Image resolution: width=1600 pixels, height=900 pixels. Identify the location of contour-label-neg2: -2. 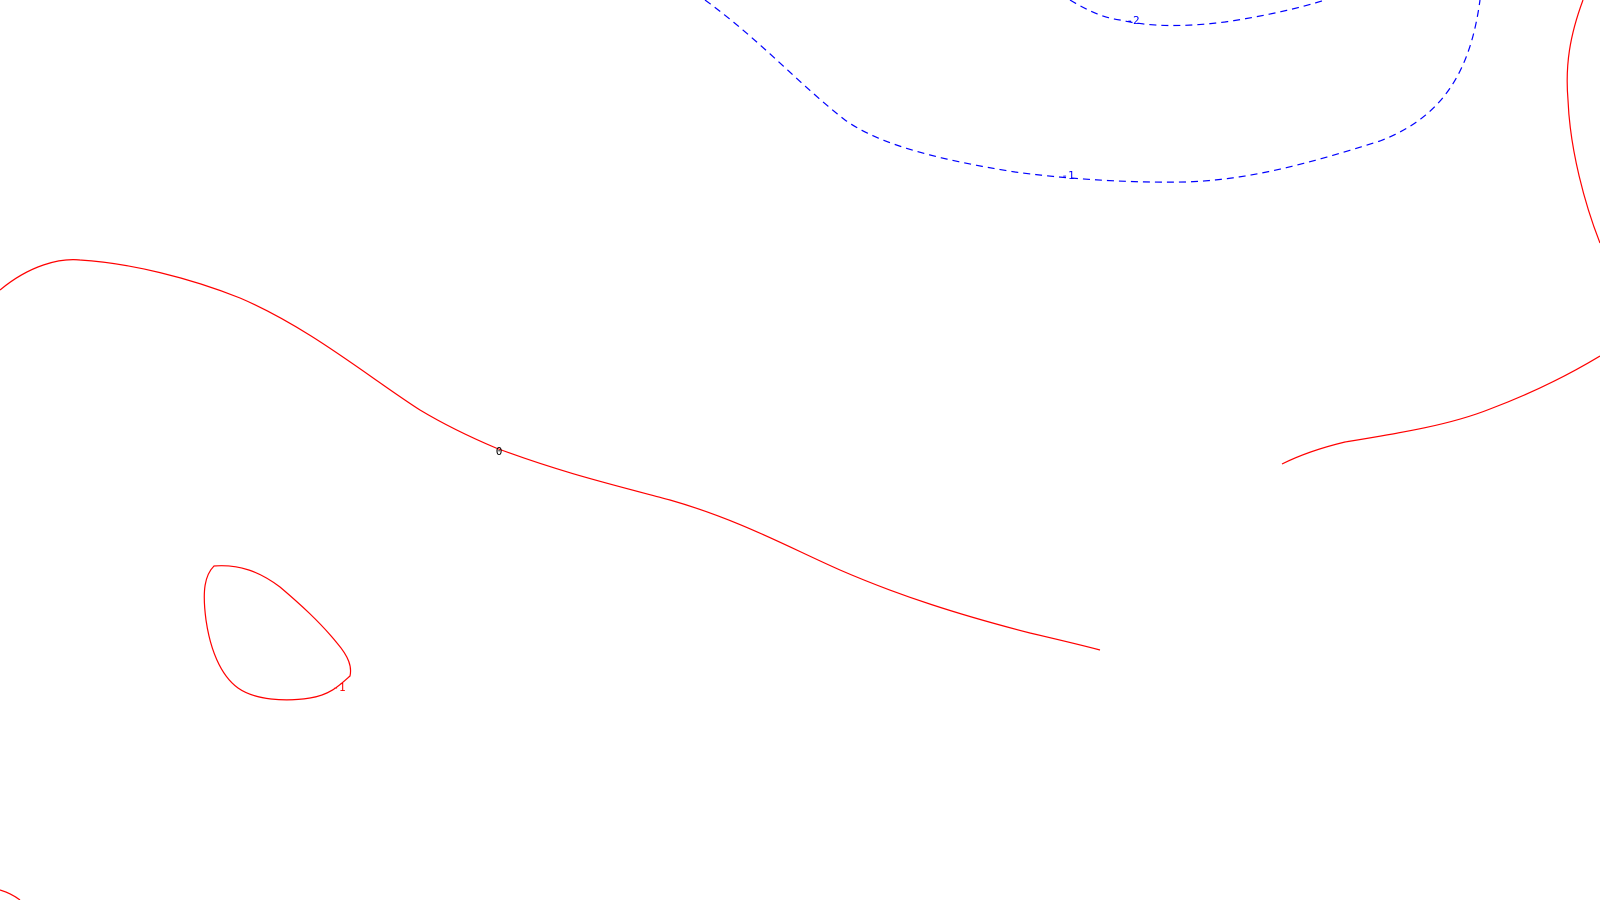
(1132, 20).